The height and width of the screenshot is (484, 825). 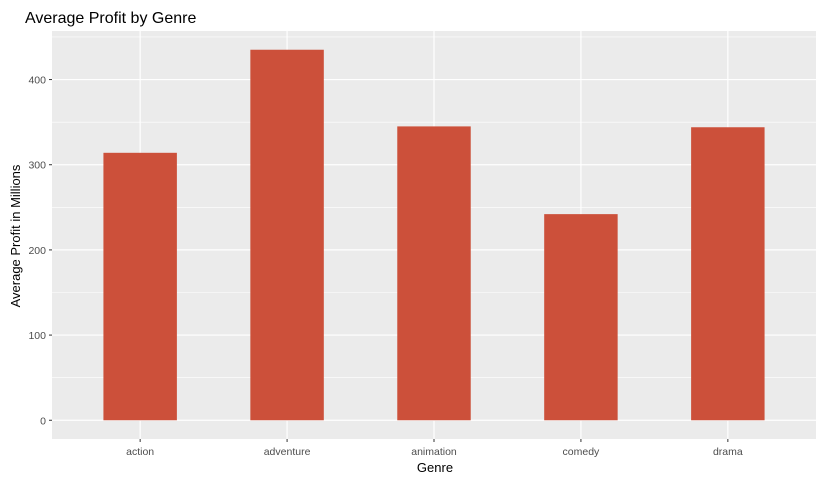 I want to click on bar-drama, so click(x=728, y=274).